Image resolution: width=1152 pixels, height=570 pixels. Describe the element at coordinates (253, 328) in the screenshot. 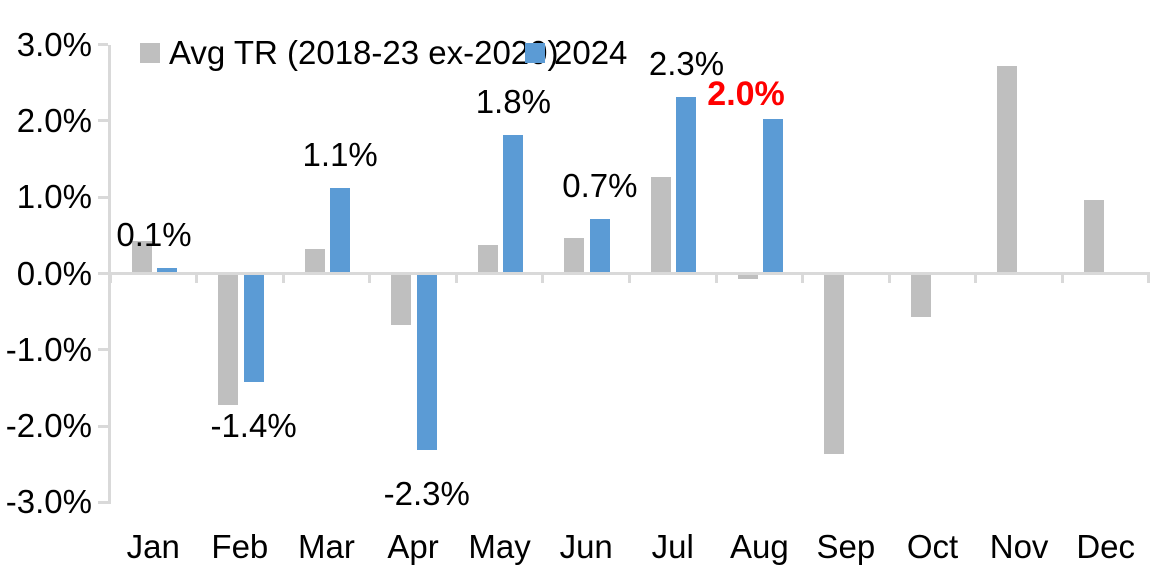

I see `bar-2024-feb` at that location.